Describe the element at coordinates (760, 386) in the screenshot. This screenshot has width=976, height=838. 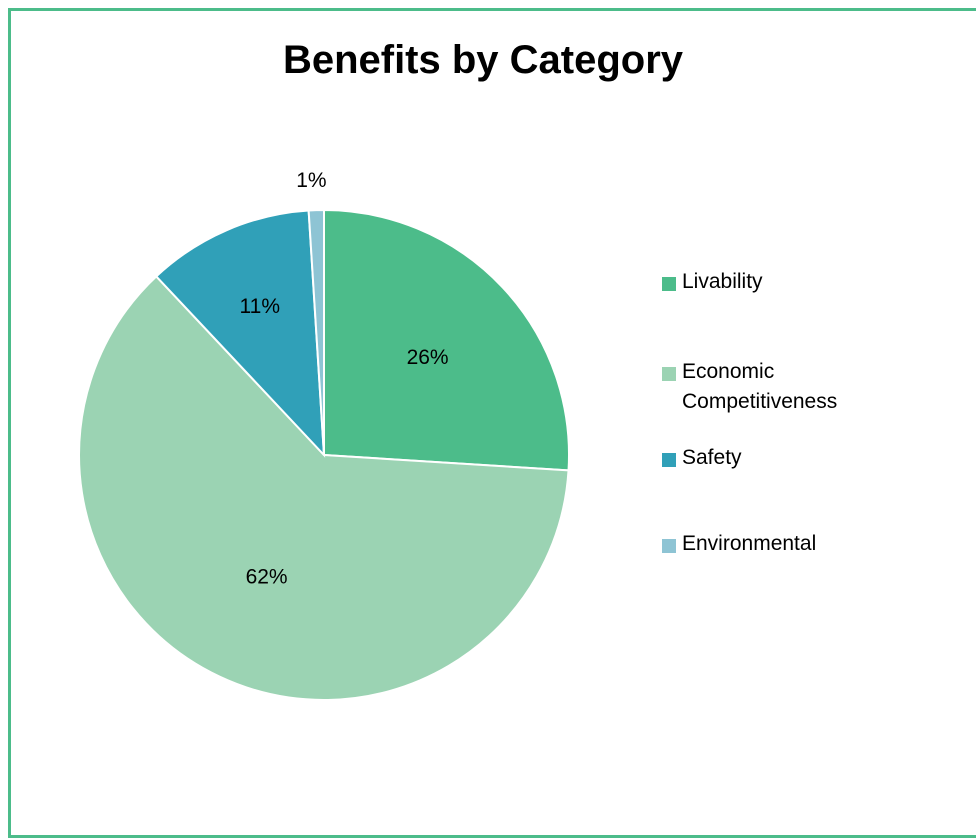
I see `legend-label: Economic Competitiveness` at that location.